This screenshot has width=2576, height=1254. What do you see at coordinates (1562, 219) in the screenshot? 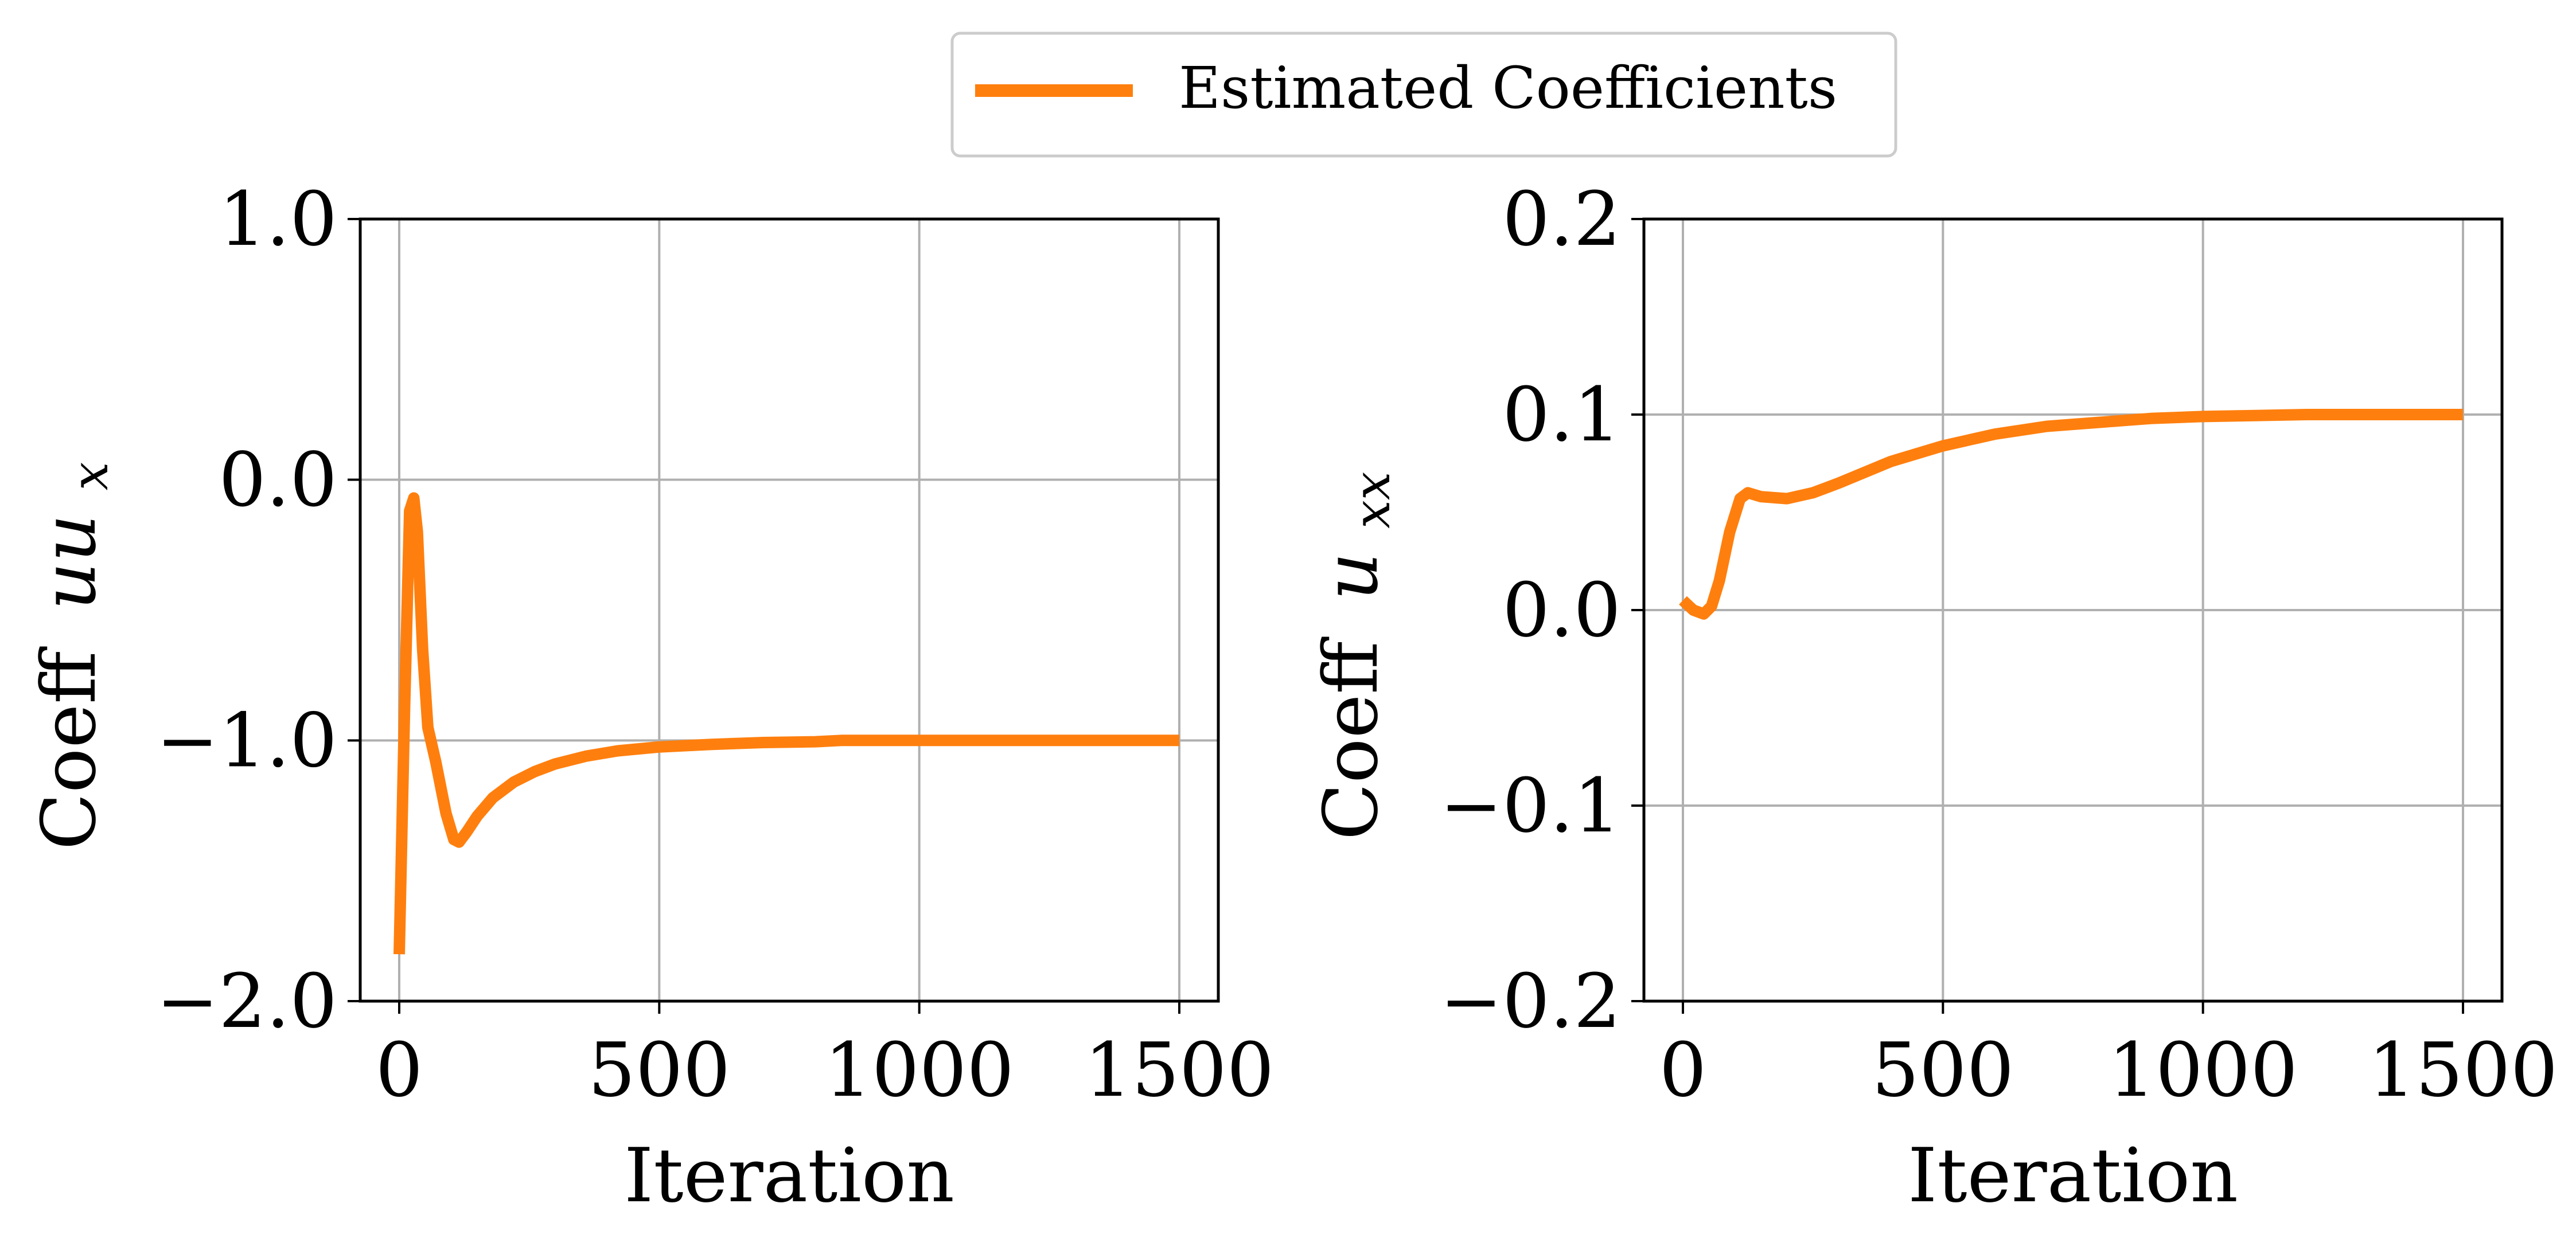
I see `y-tick-label: 0.2` at bounding box center [1562, 219].